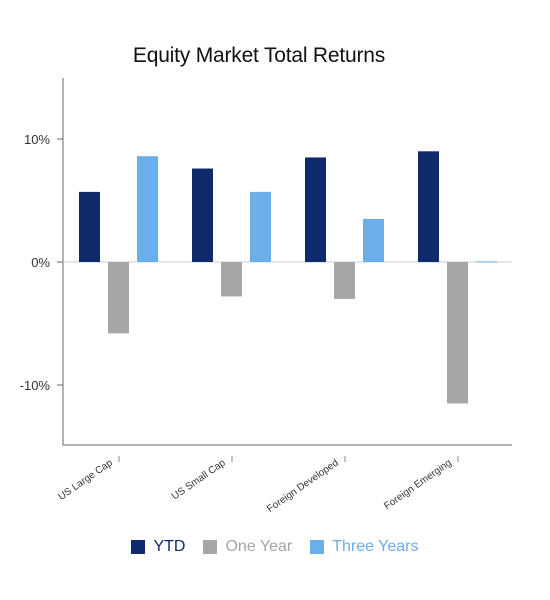  What do you see at coordinates (231, 279) in the screenshot?
I see `bar-one-year-us-small-cap` at bounding box center [231, 279].